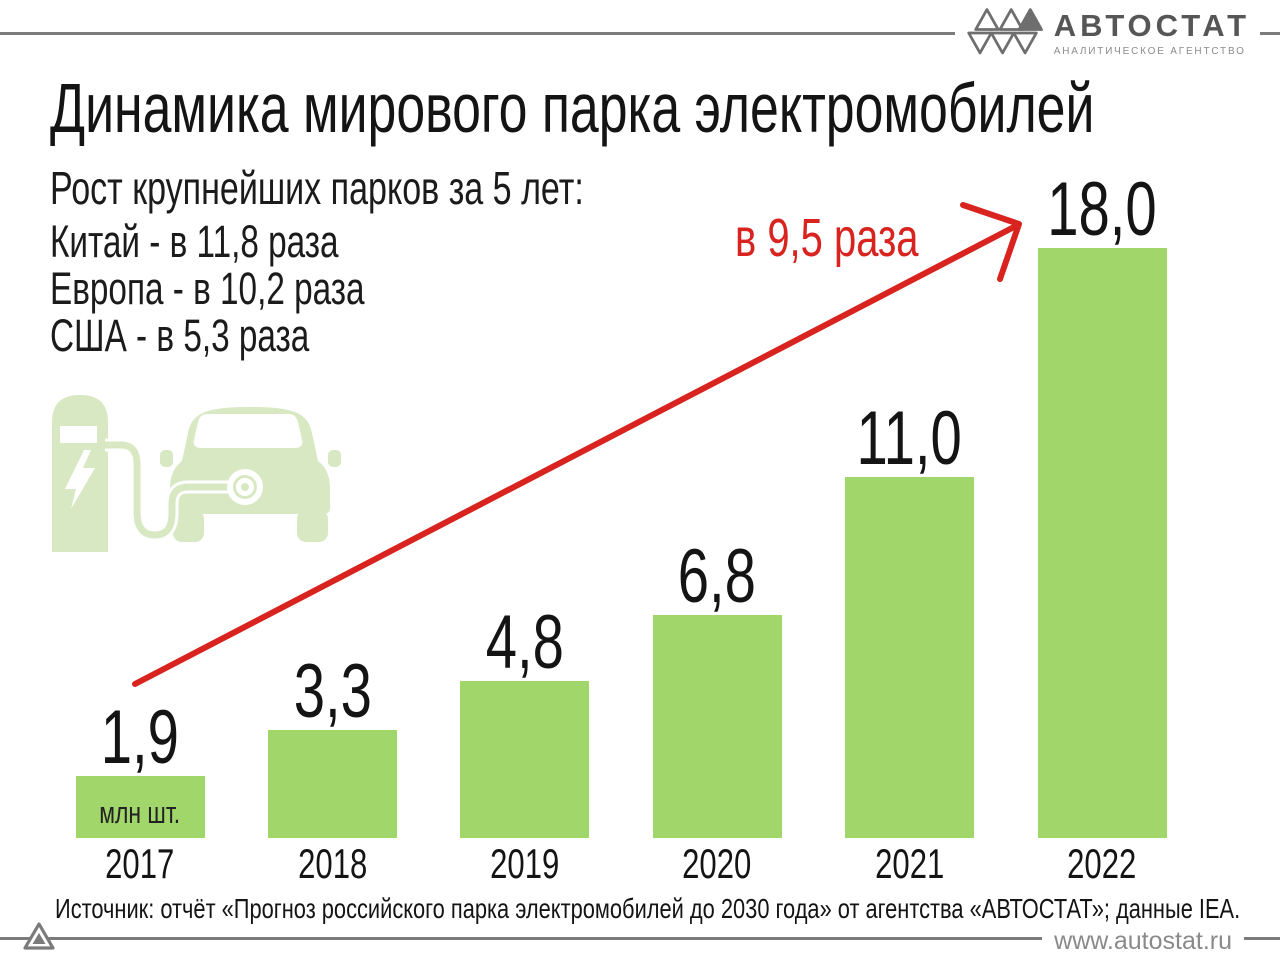 The image size is (1280, 960). Describe the element at coordinates (140, 863) in the screenshot. I see `bar-year-2017: 2017` at that location.